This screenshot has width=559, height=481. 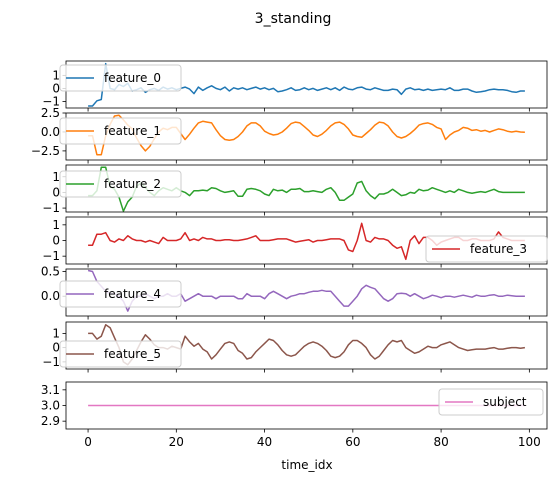 I want to click on y-tick-label: 3.1, so click(x=50, y=390).